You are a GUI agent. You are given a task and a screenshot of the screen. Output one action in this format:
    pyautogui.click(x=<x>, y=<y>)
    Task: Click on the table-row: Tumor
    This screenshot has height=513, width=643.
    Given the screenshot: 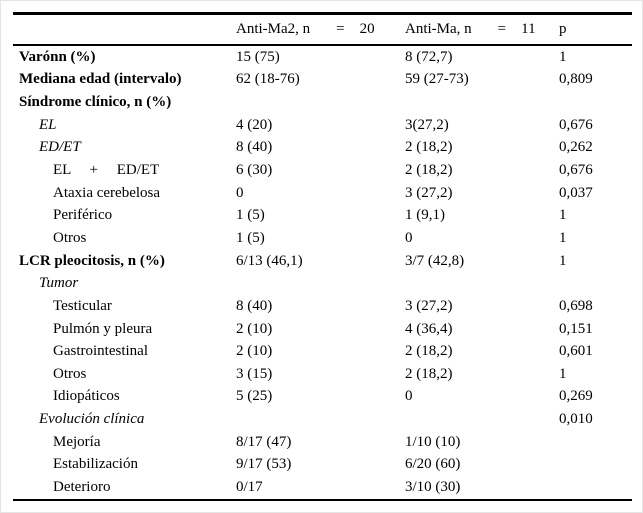 What is the action you would take?
    pyautogui.click(x=322, y=283)
    